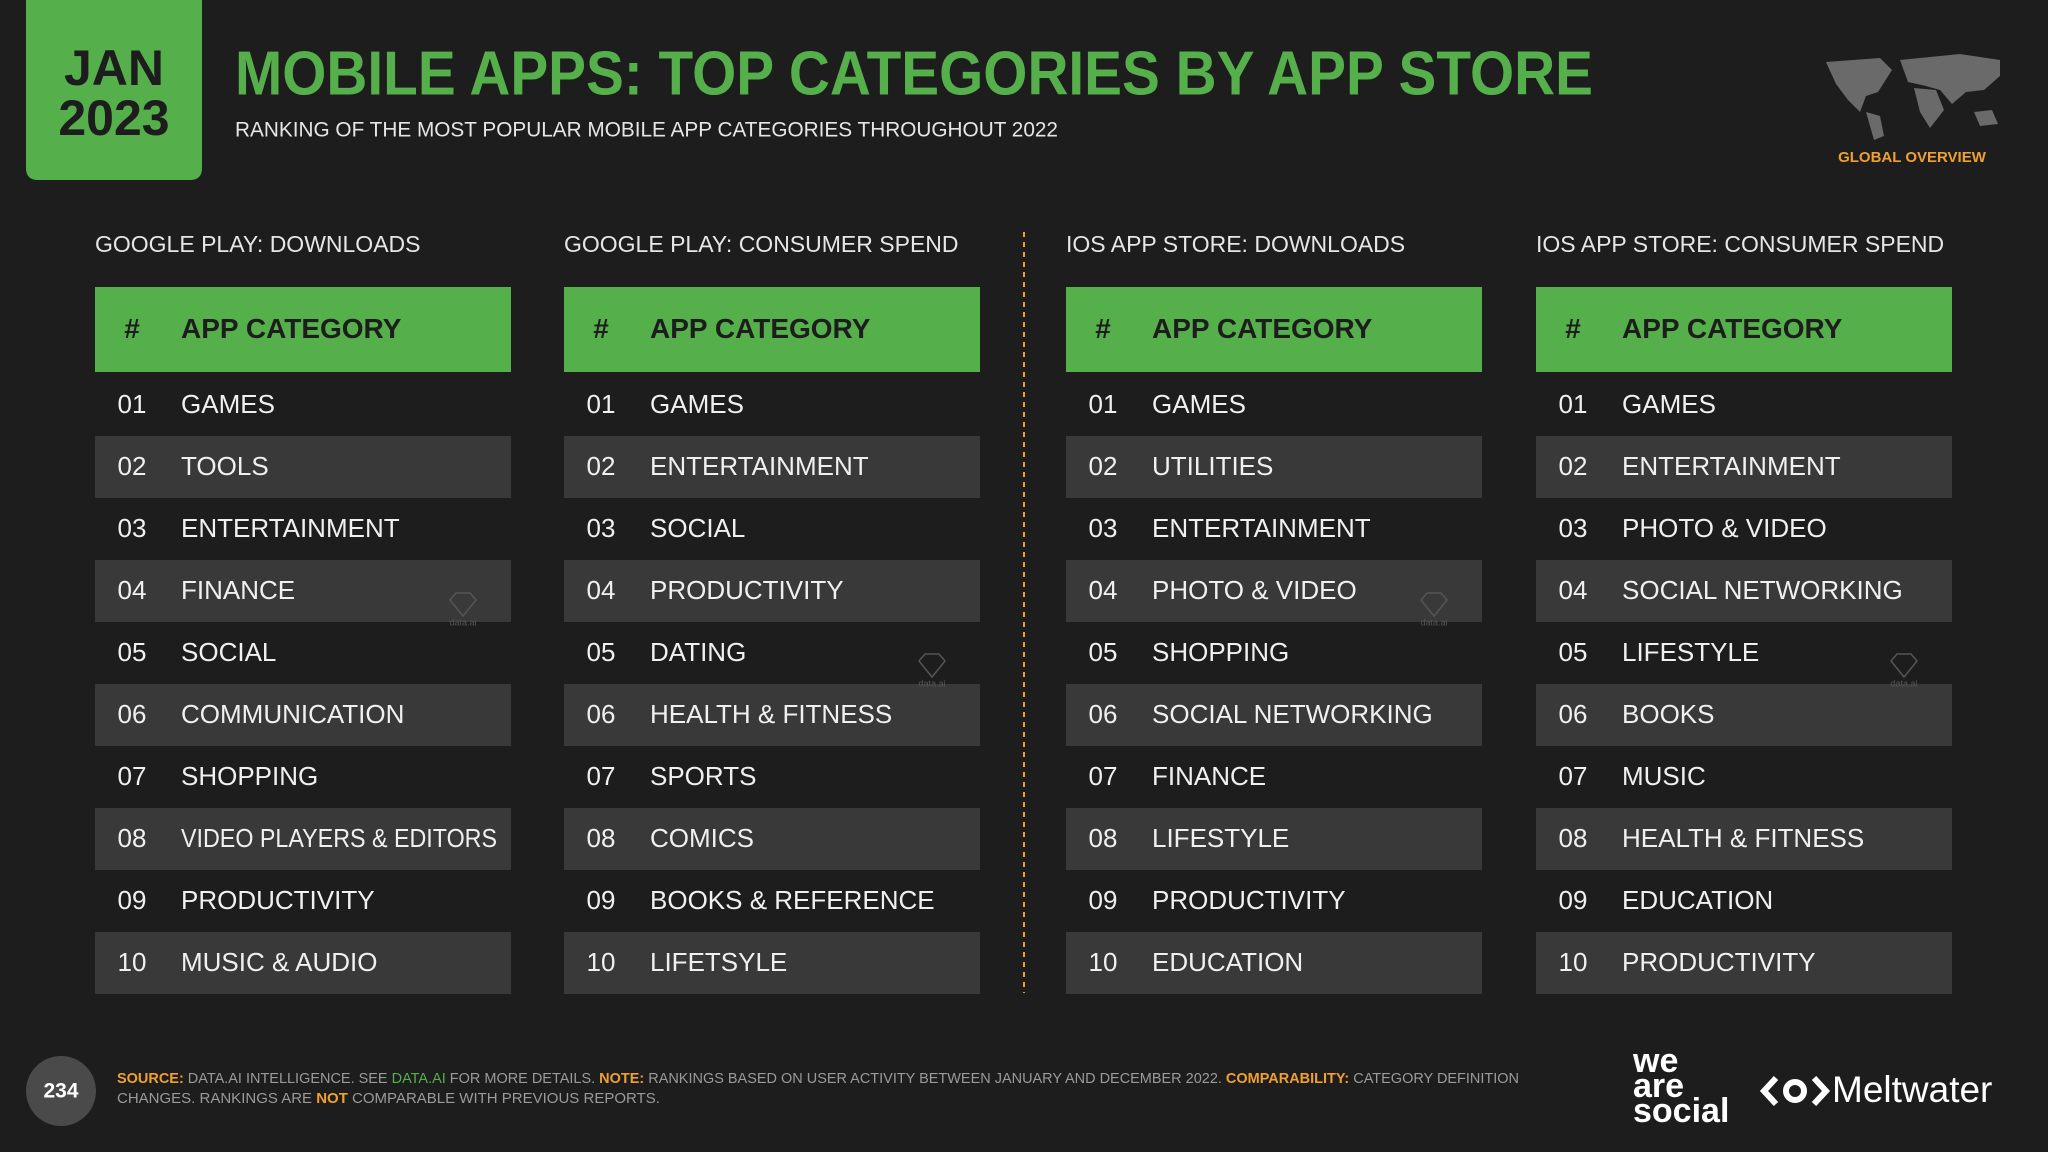 This screenshot has width=2048, height=1152. Describe the element at coordinates (1731, 466) in the screenshot. I see `category: ENTERTAINMENT` at that location.